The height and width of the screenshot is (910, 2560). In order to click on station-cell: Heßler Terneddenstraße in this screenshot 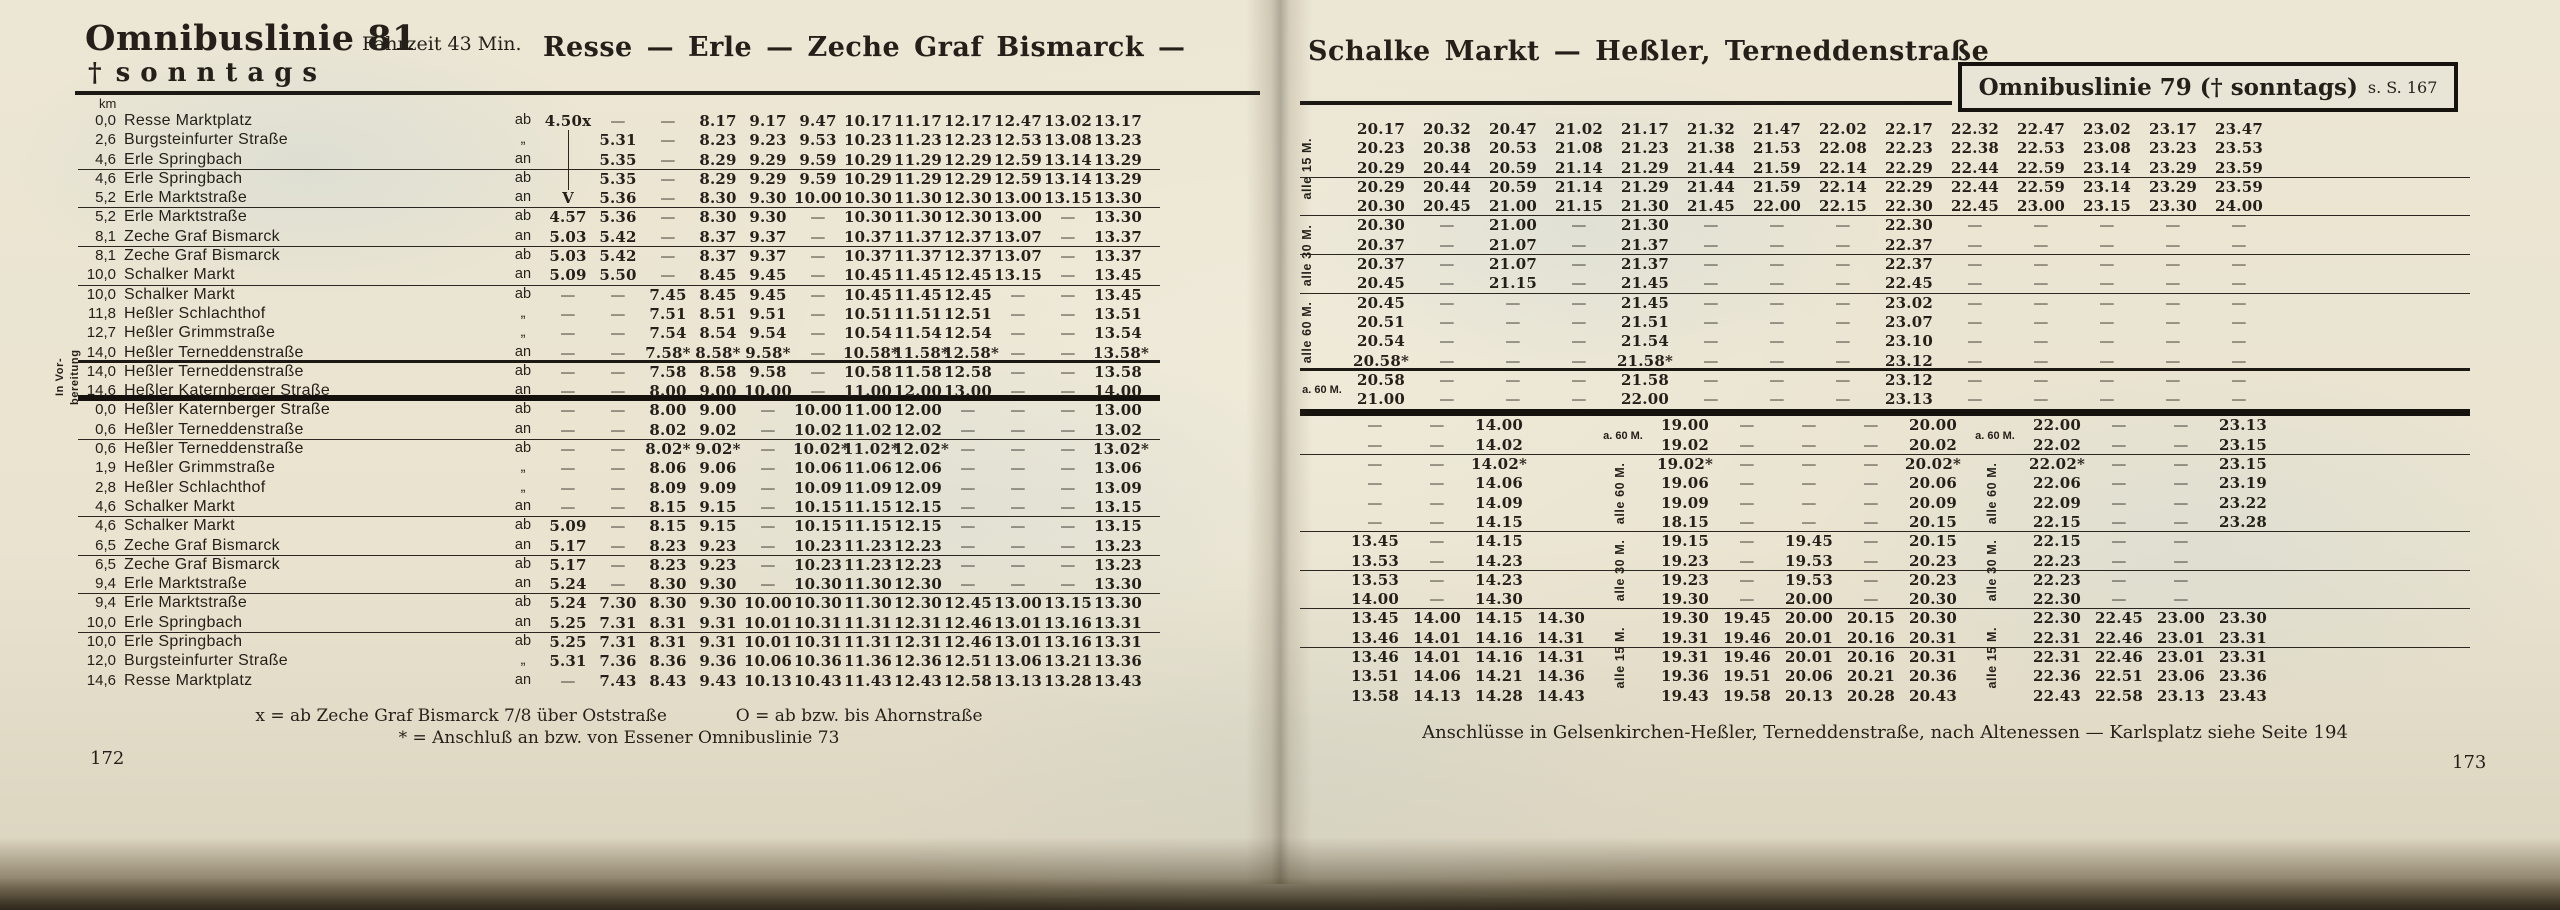, I will do `click(214, 371)`.